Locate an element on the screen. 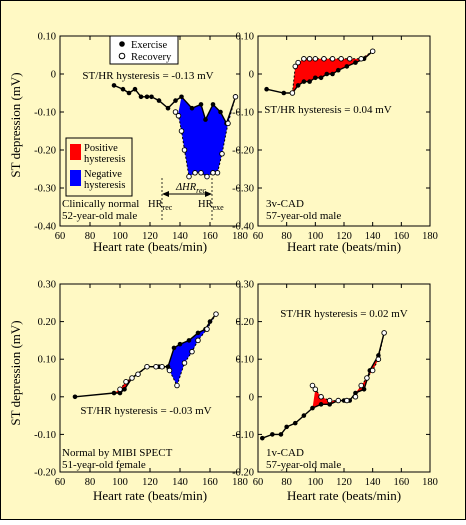 The width and height of the screenshot is (466, 525). subject-line-1: 1v-CAD is located at coordinates (285, 453).